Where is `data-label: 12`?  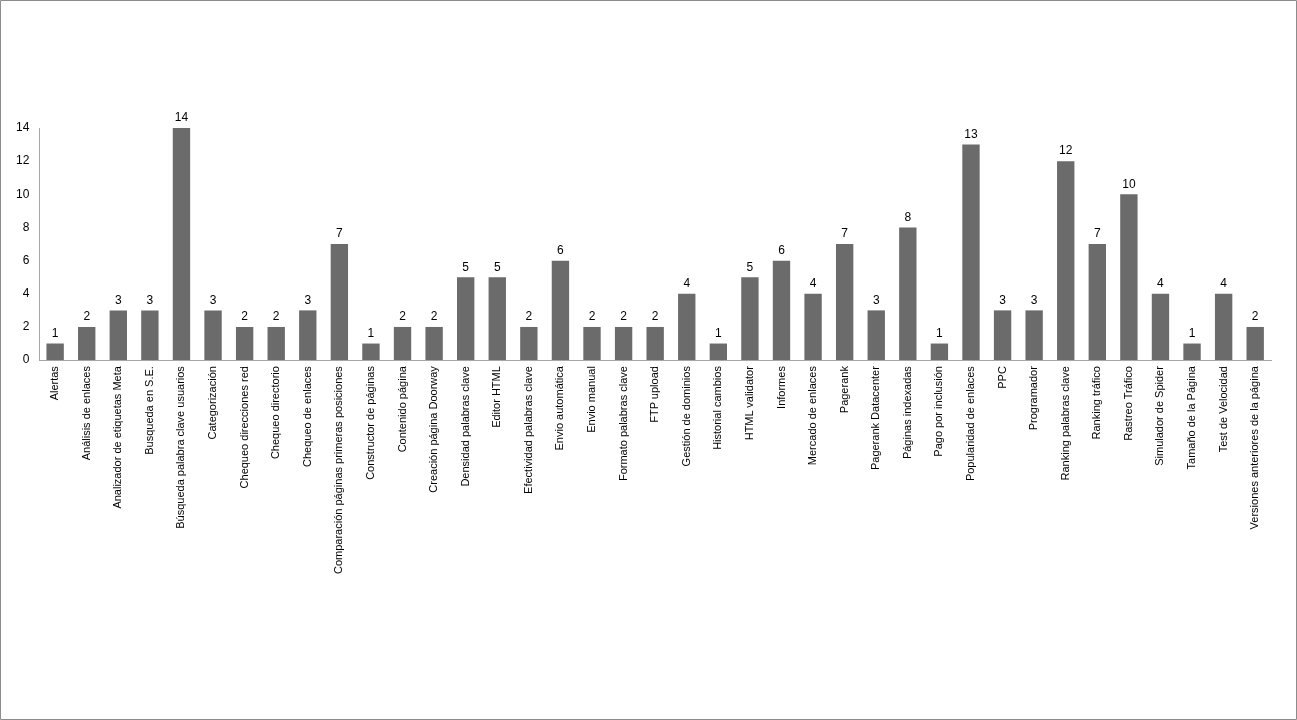
data-label: 12 is located at coordinates (1066, 150).